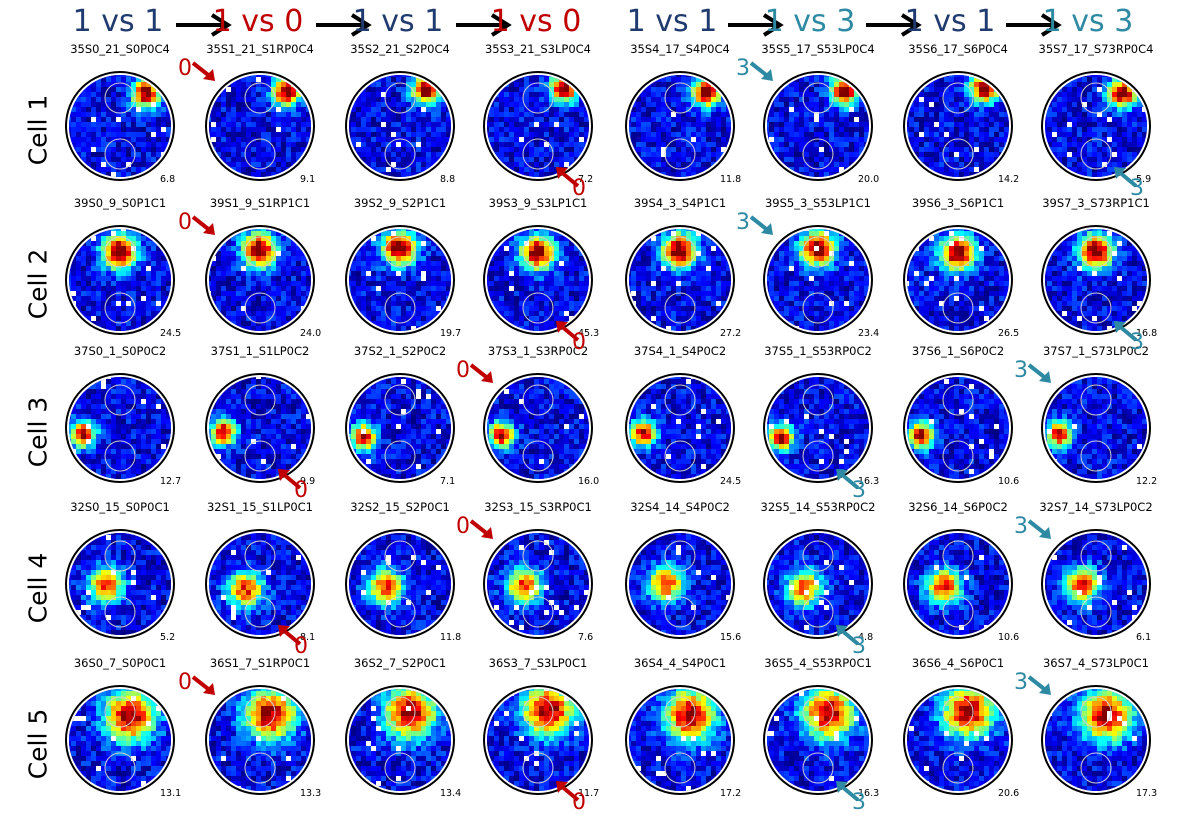 This screenshot has height=822, width=1200. I want to click on ratemap-panel: 37S2_1_S2P0C2 7.1, so click(400, 424).